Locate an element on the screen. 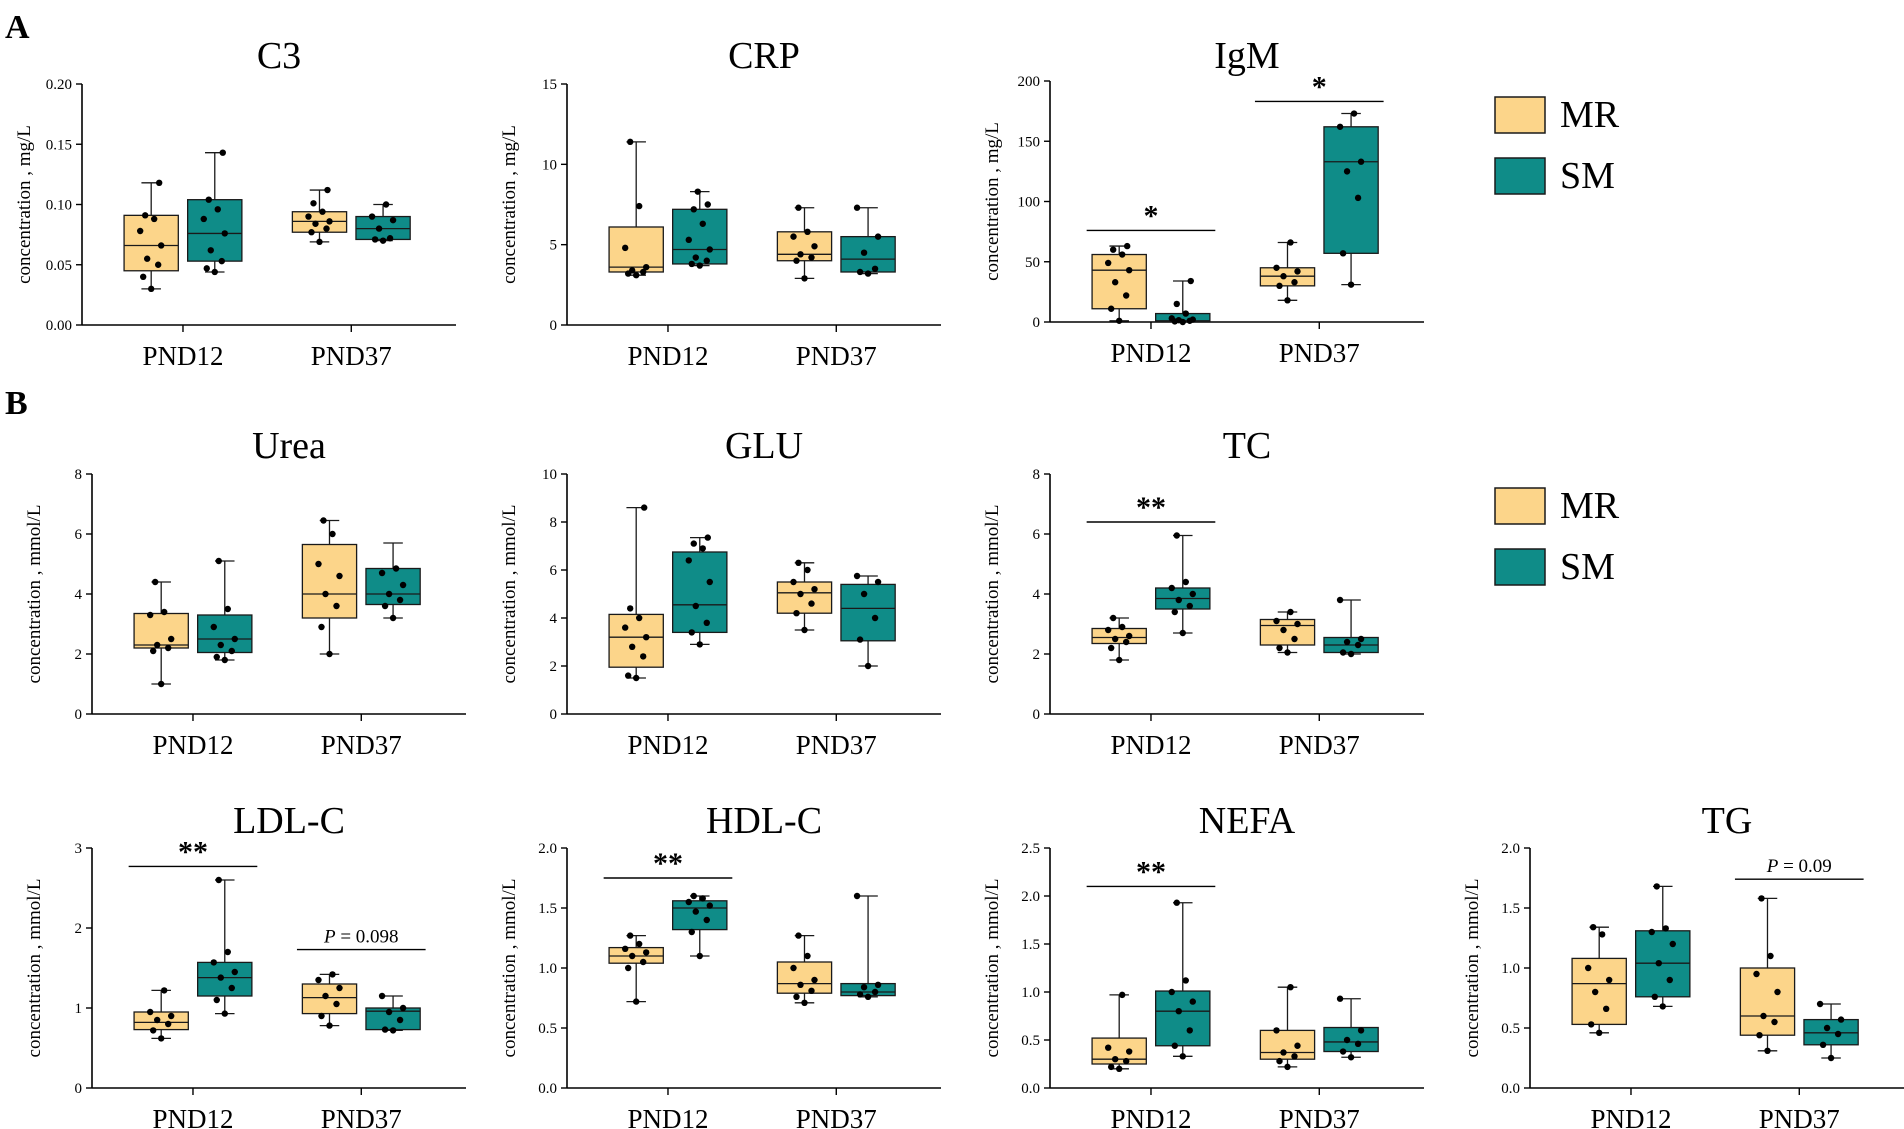  box-pnd12-sm is located at coordinates (225, 946).